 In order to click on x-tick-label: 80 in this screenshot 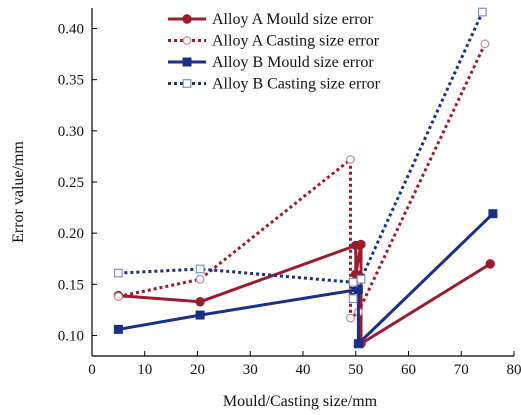, I will do `click(514, 370)`.